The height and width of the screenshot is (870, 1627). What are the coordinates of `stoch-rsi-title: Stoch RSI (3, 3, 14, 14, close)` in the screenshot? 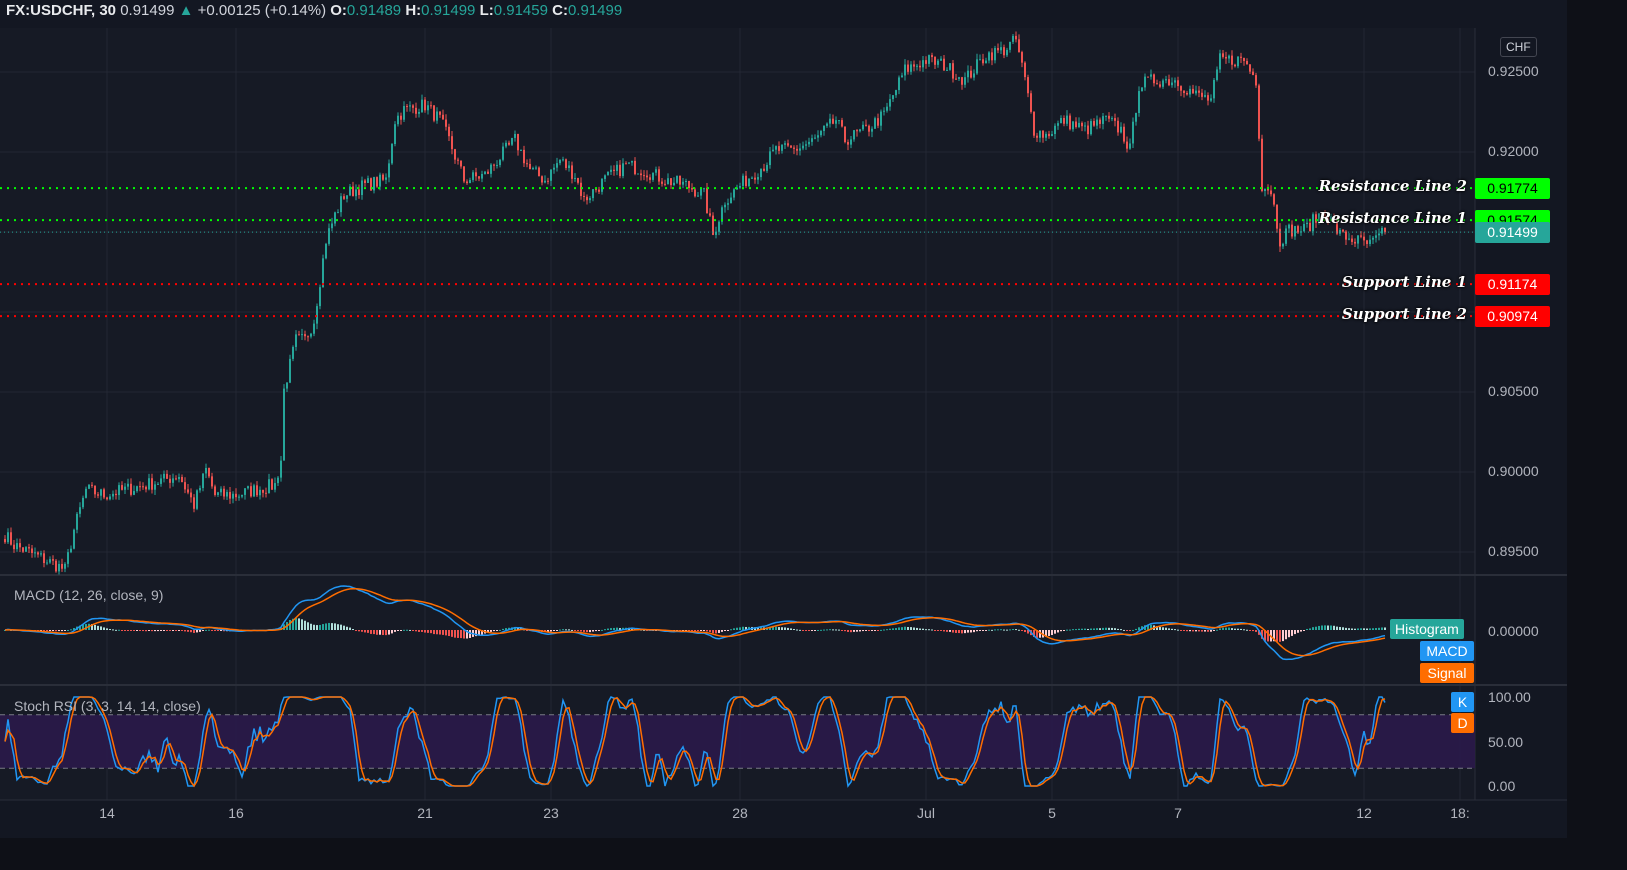 It's located at (107, 706).